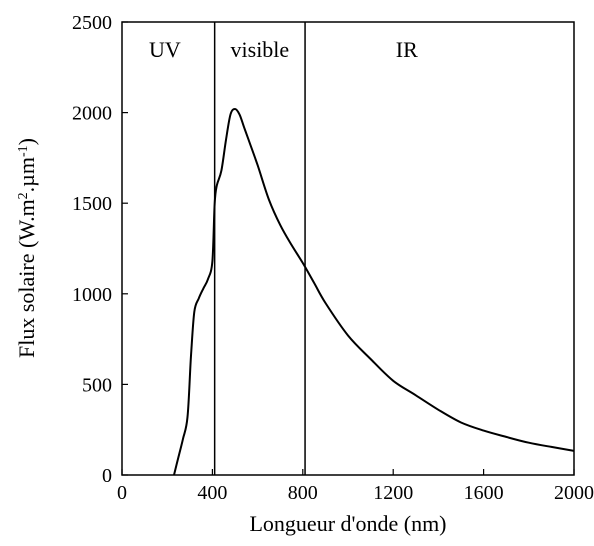  I want to click on region-label: IR, so click(407, 49).